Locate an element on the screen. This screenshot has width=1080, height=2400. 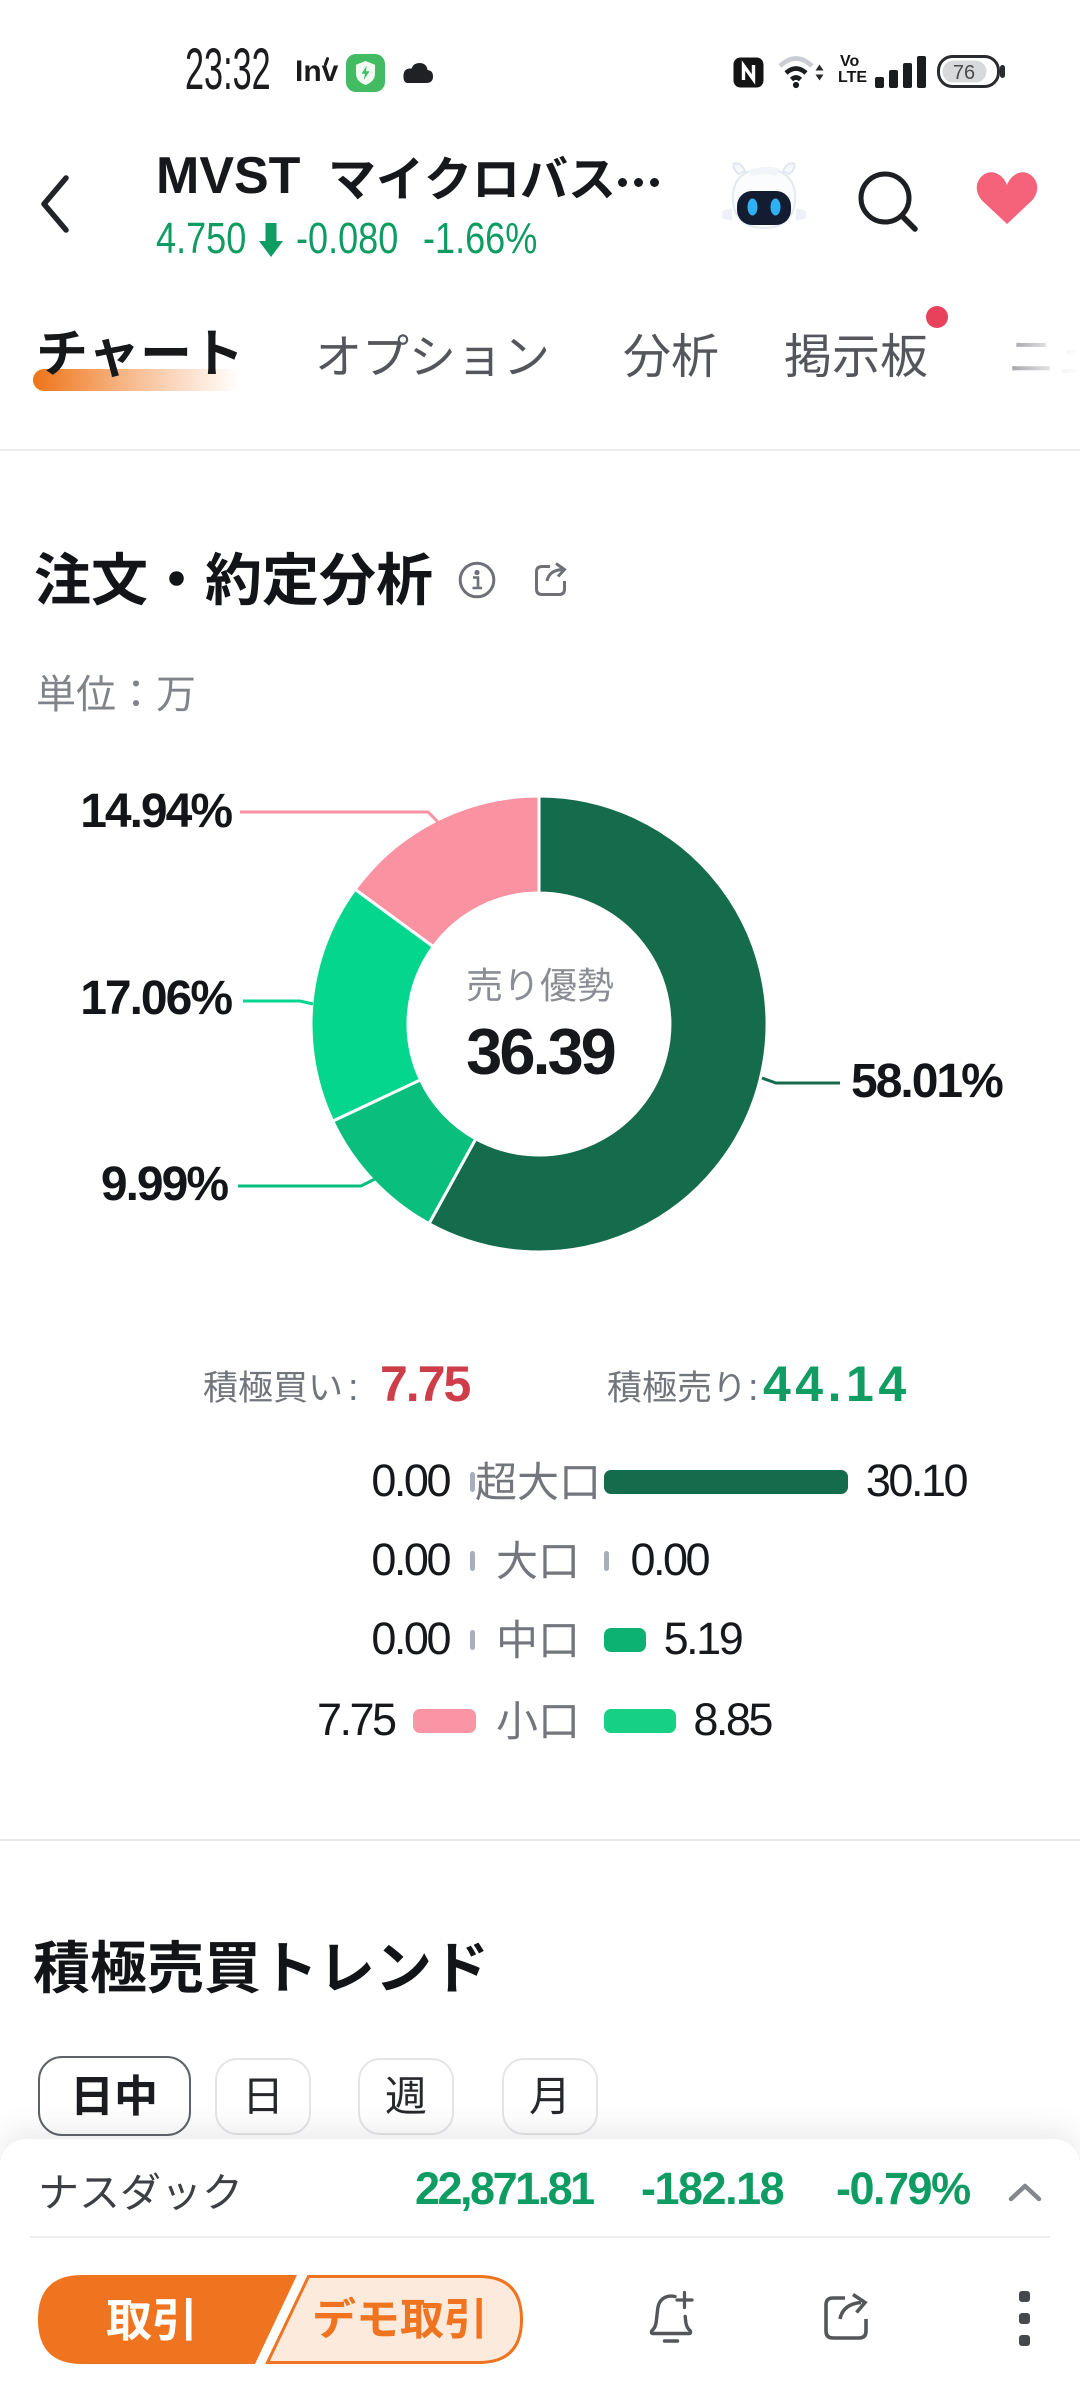
svg-text: 76 is located at coordinates (964, 73).